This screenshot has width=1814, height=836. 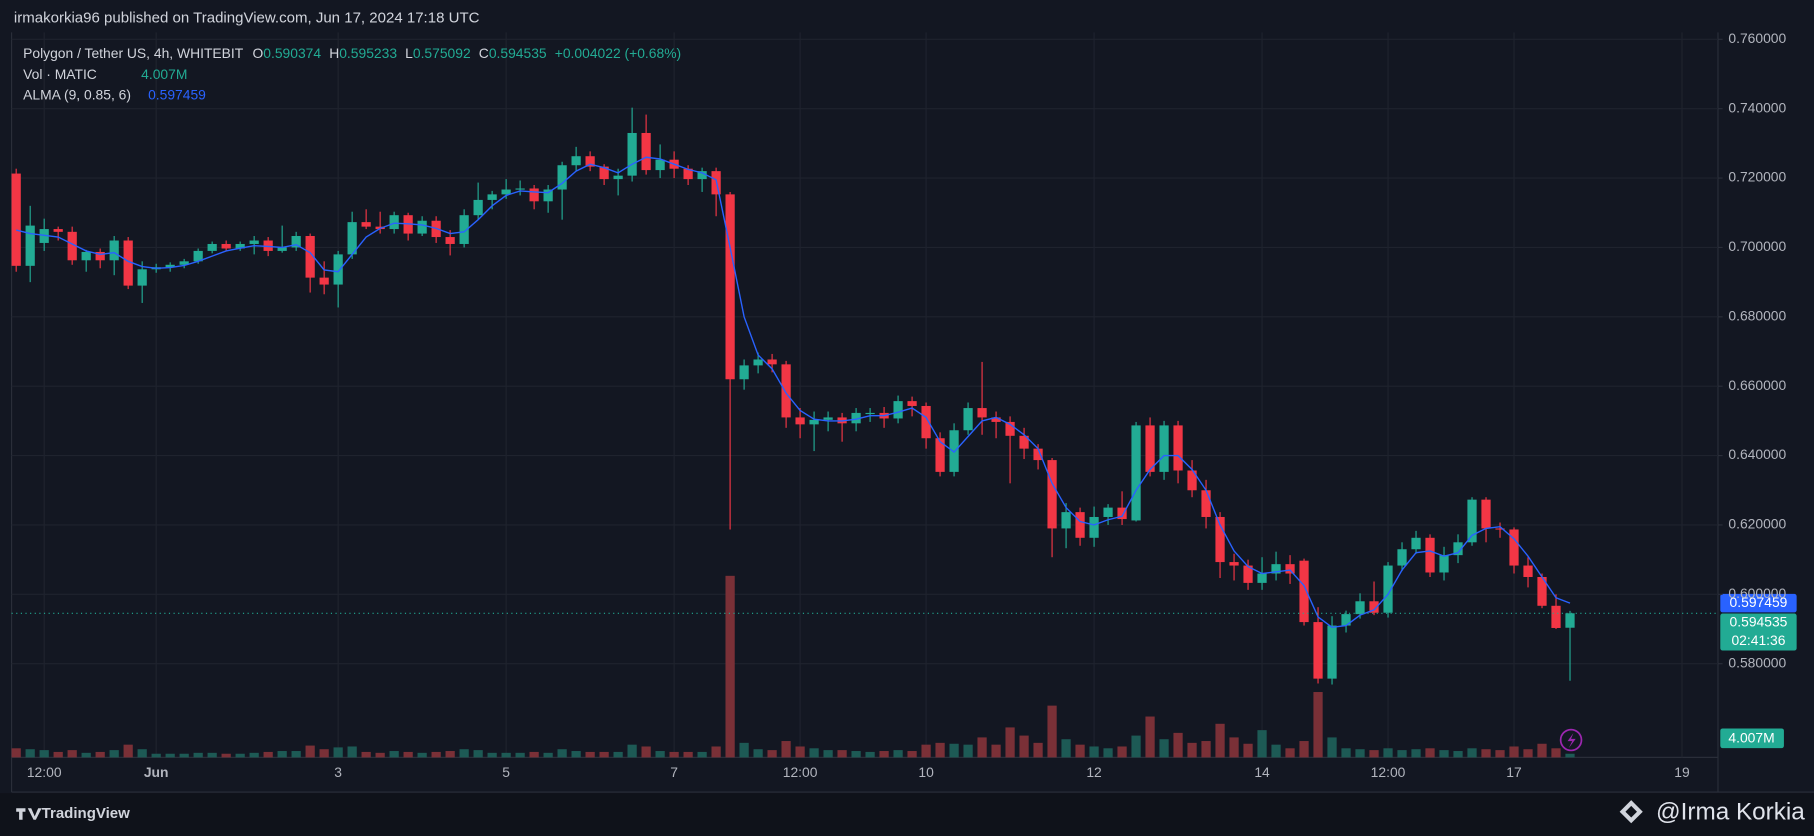 I want to click on ohlc-value: 0.594535, so click(x=518, y=53).